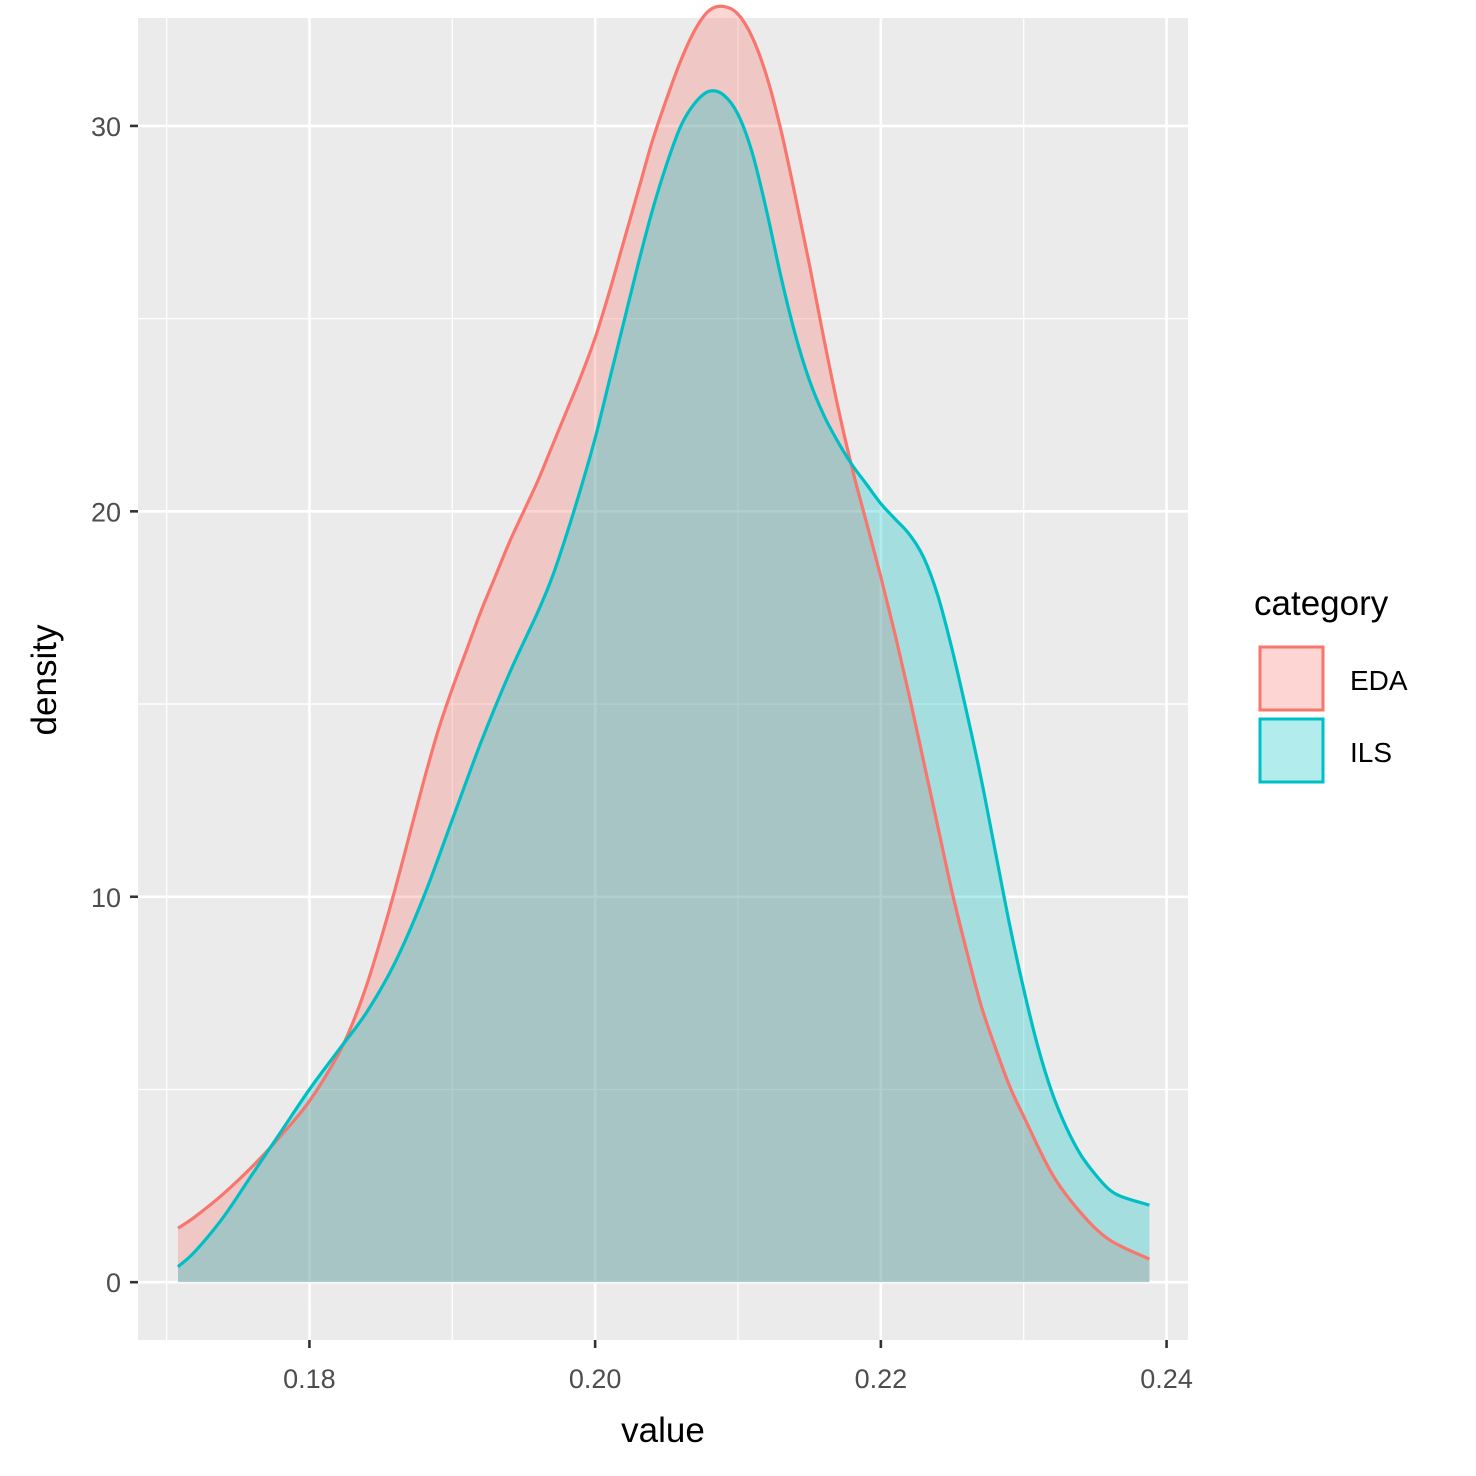 This screenshot has width=1476, height=1476. Describe the element at coordinates (44, 679) in the screenshot. I see `y-axis-title: density` at that location.